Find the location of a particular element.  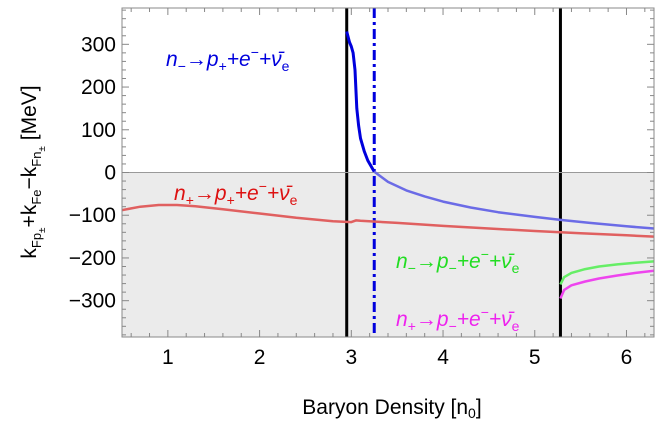

svg-text: kFp±+kFe−kFn± [MeV] is located at coordinates (33, 171).